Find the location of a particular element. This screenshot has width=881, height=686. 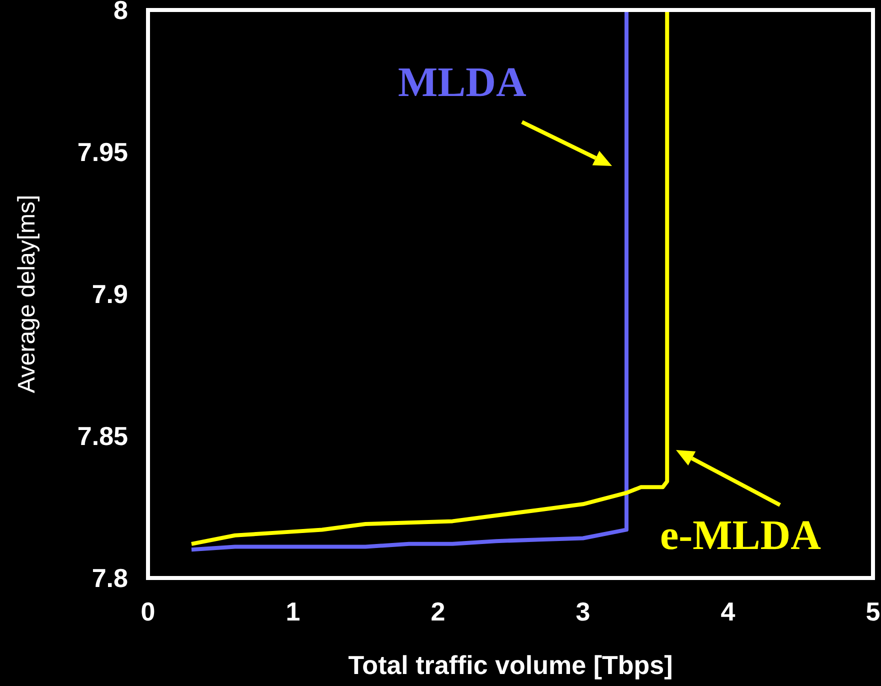

y-tick-label: 8 is located at coordinates (121, 13).